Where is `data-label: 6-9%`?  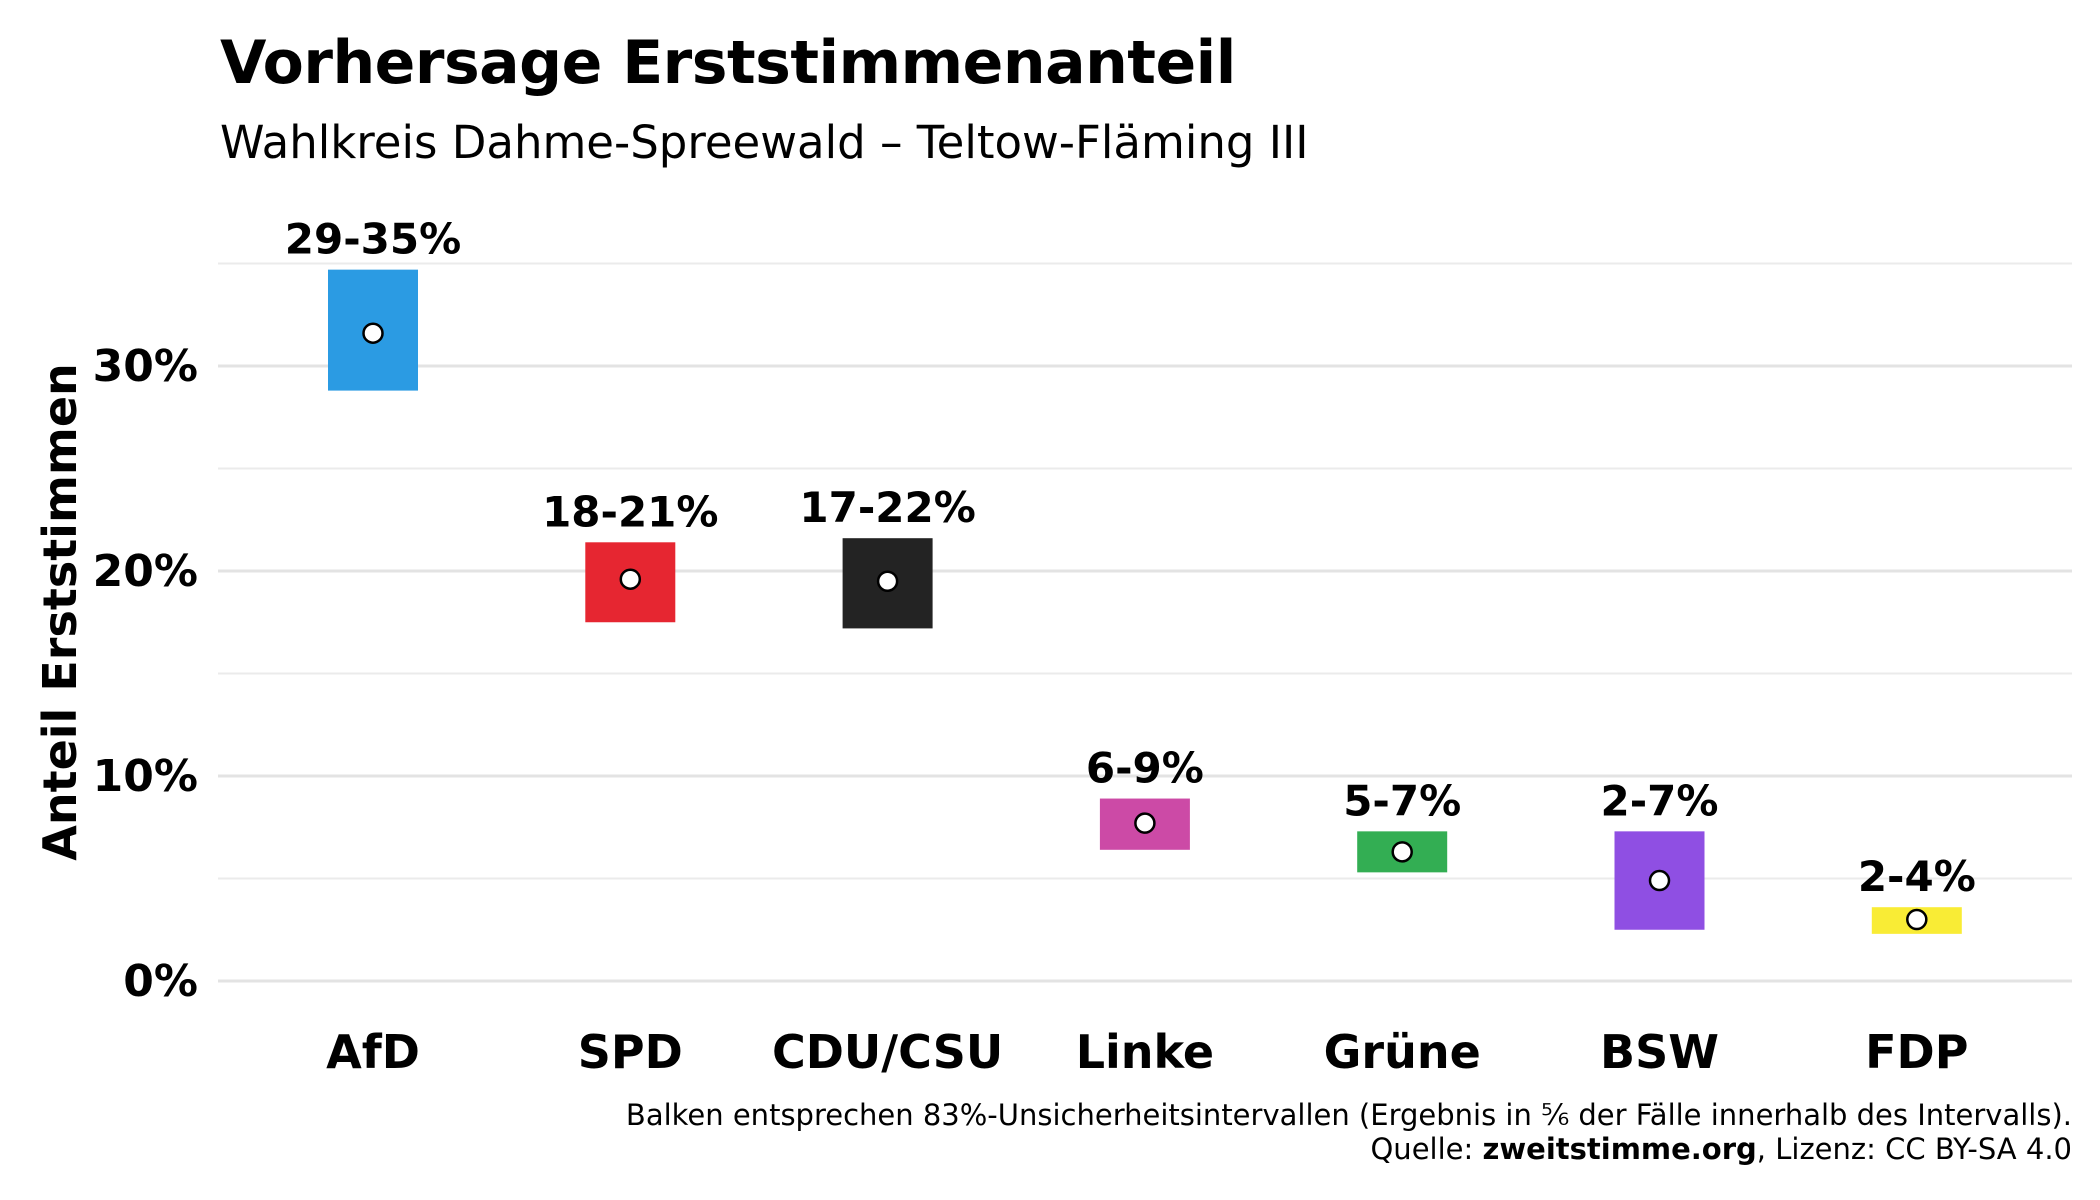
data-label: 6-9% is located at coordinates (1145, 768).